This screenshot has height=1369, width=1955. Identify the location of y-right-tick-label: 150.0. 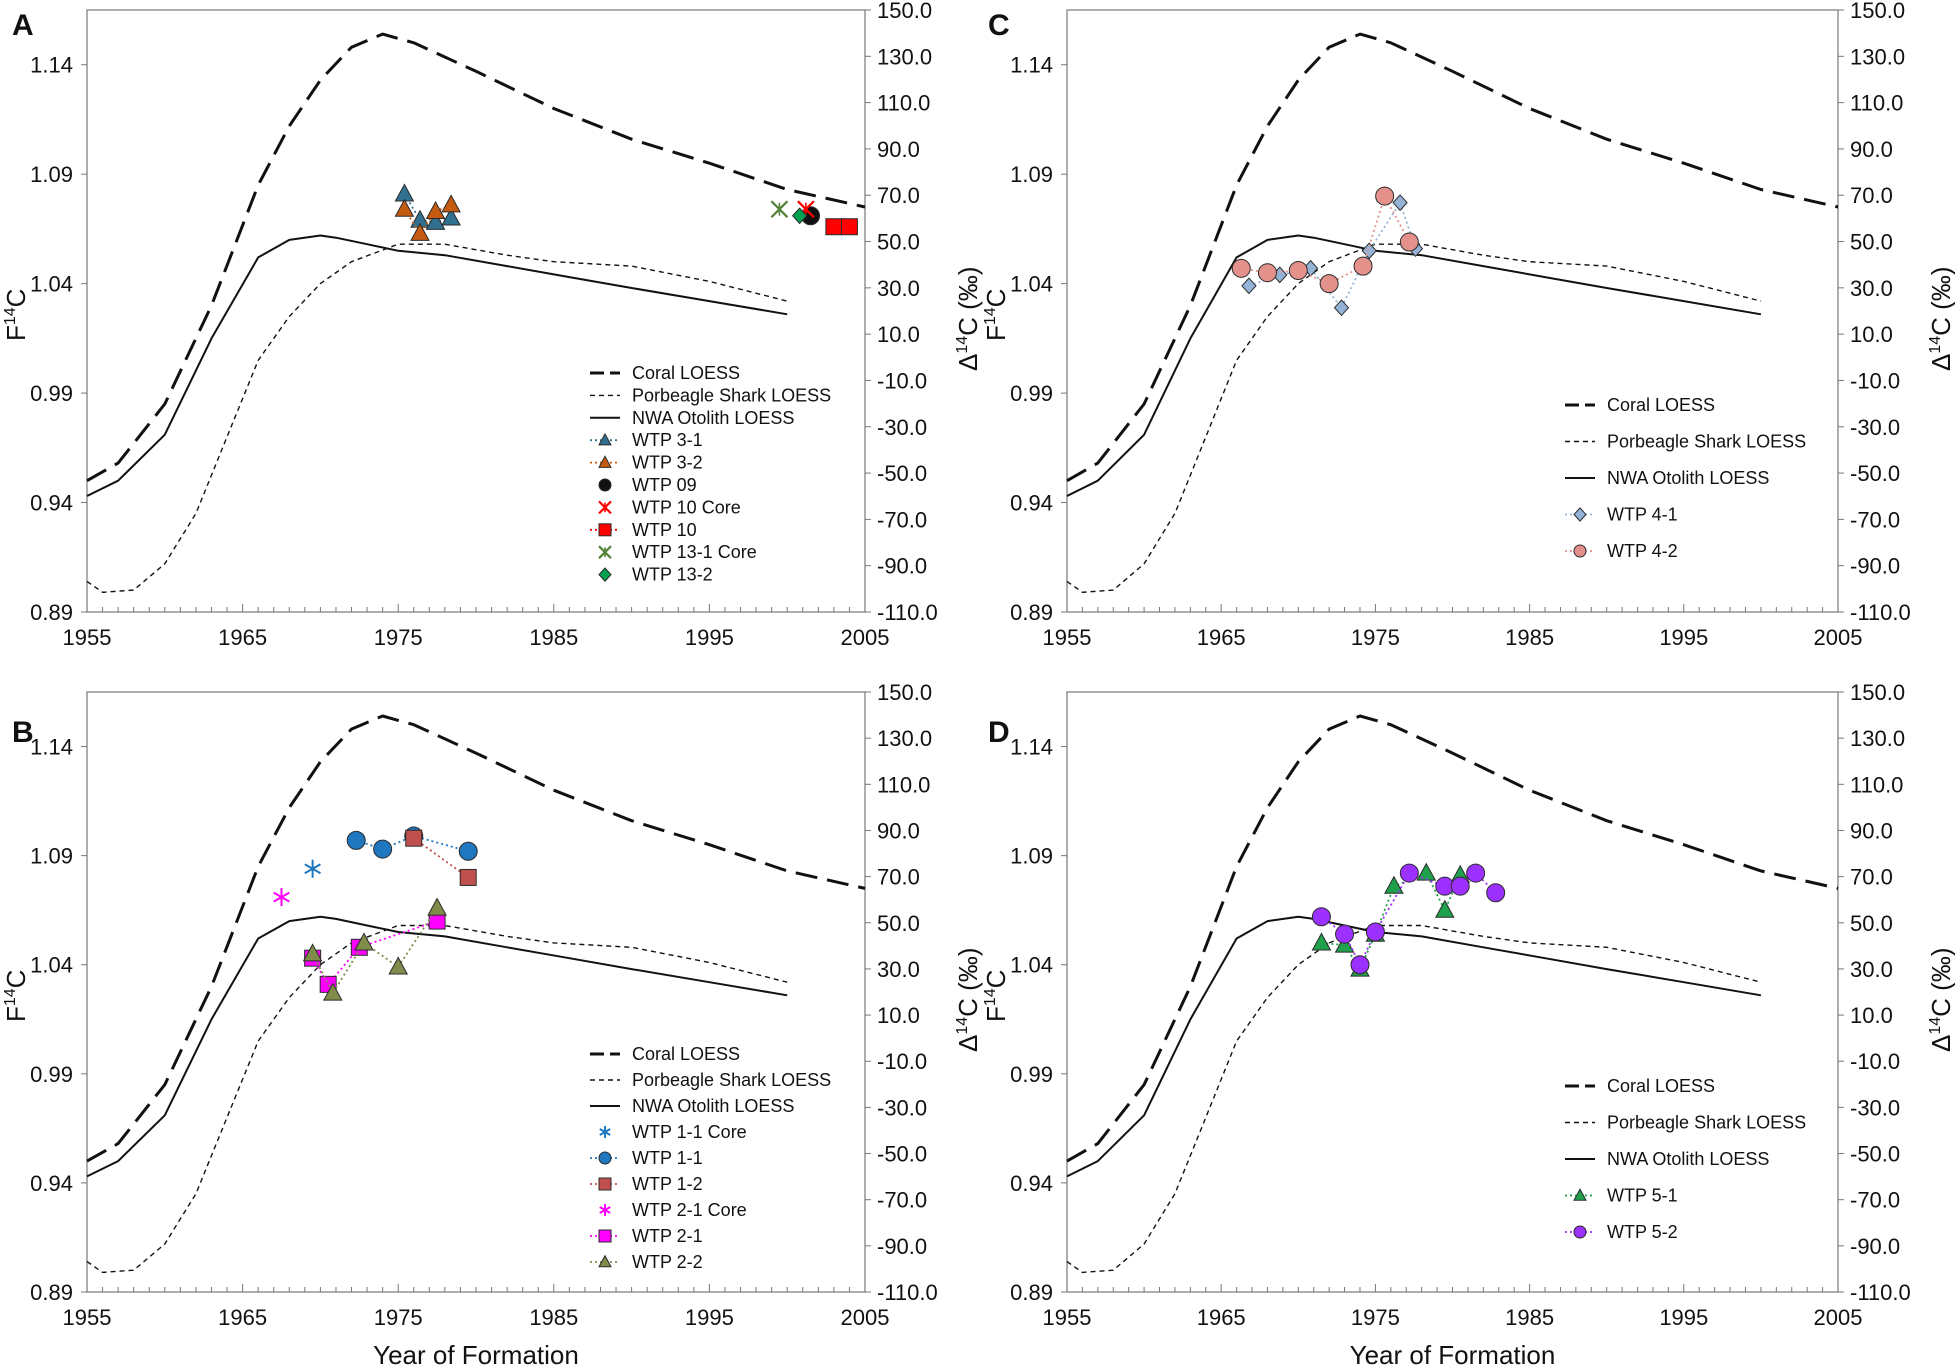
(904, 11).